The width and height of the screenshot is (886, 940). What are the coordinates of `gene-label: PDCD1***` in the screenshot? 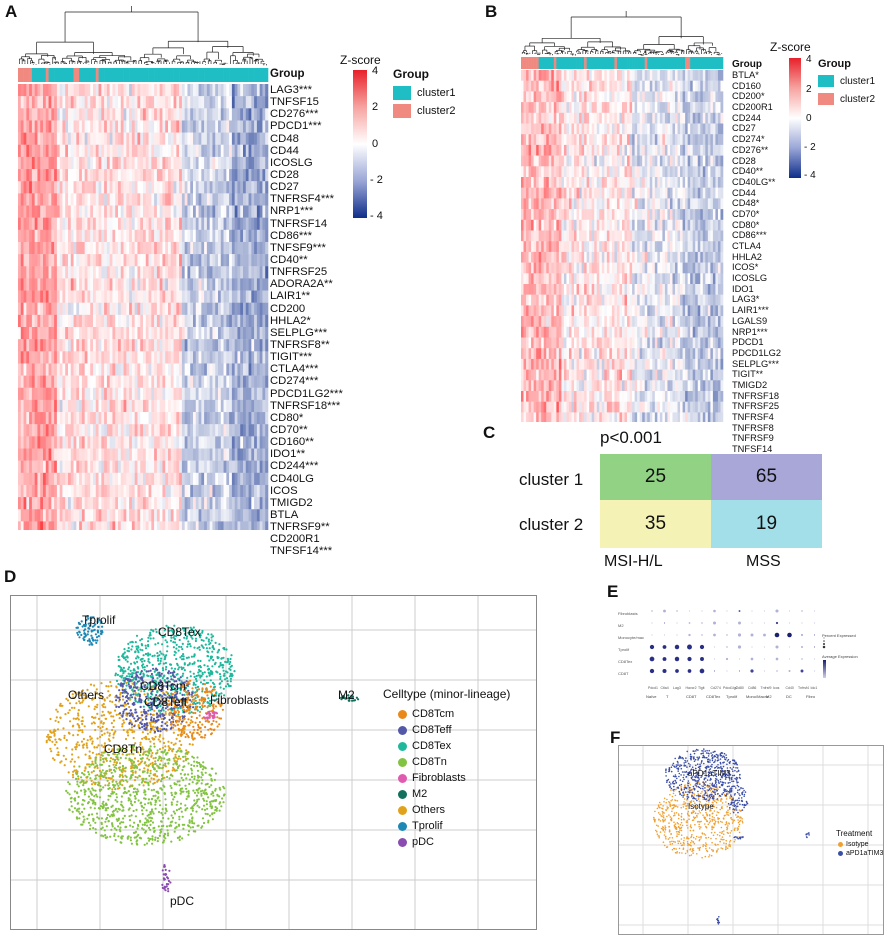 It's located at (296, 126).